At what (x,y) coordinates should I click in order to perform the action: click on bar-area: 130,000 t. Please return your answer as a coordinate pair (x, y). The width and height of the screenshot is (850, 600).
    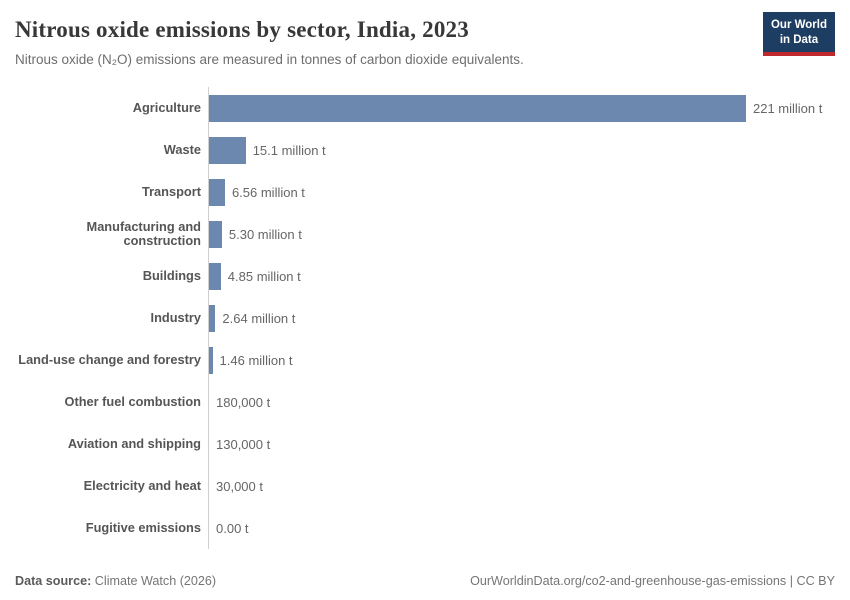
    Looking at the image, I should click on (521, 444).